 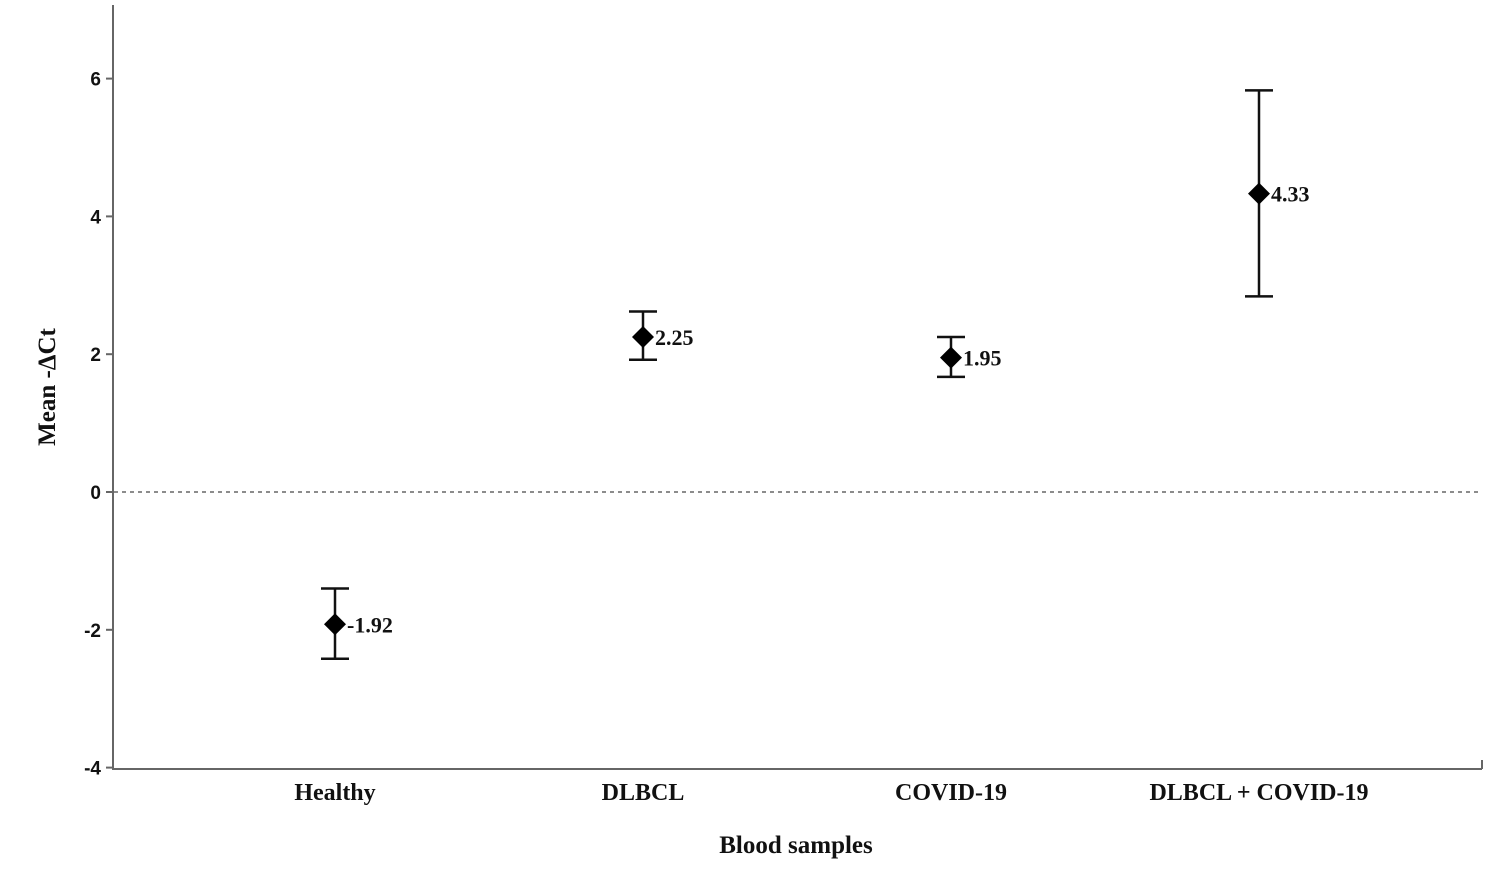 I want to click on y-tick-label: 4, so click(x=95, y=217).